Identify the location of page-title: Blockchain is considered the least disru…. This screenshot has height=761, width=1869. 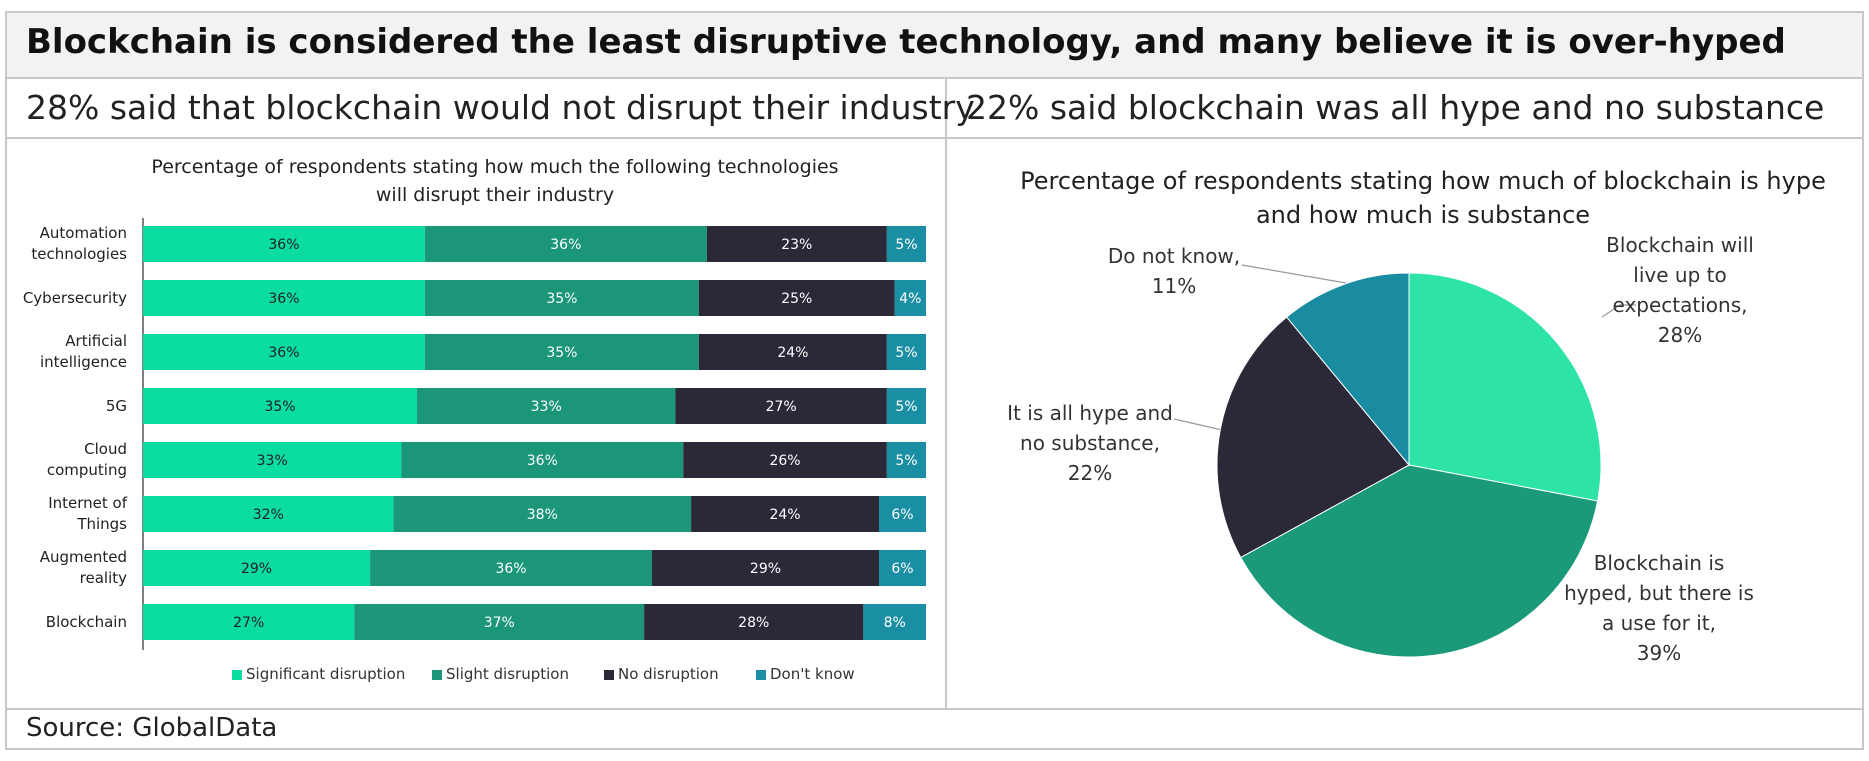
(906, 42).